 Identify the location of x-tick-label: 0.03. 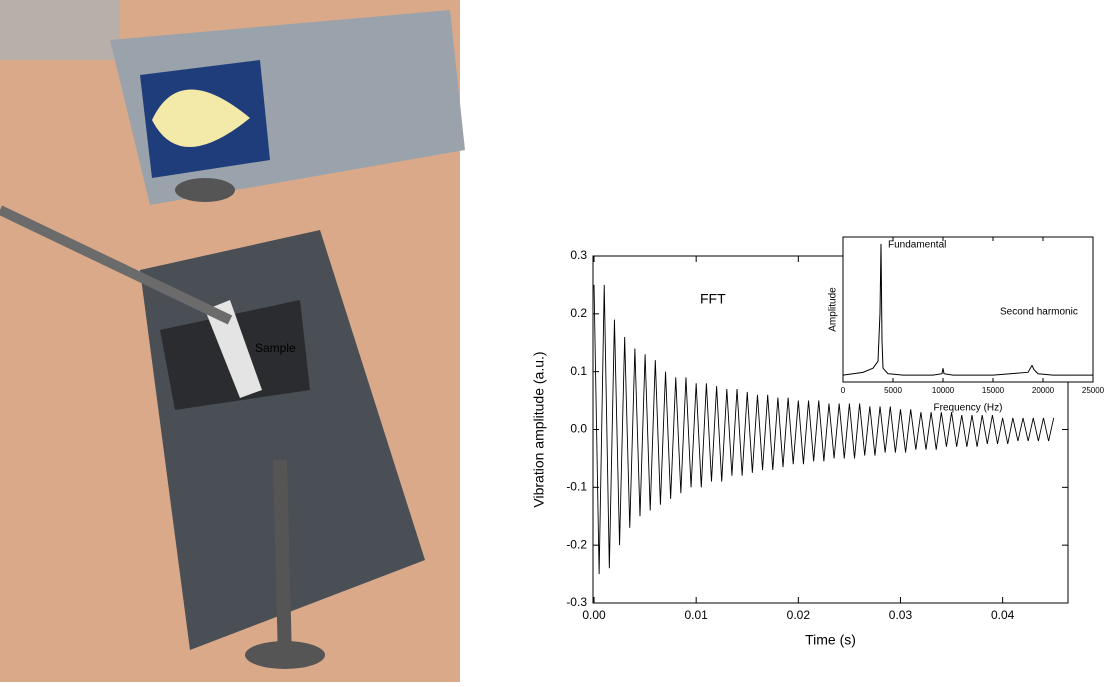
(901, 615).